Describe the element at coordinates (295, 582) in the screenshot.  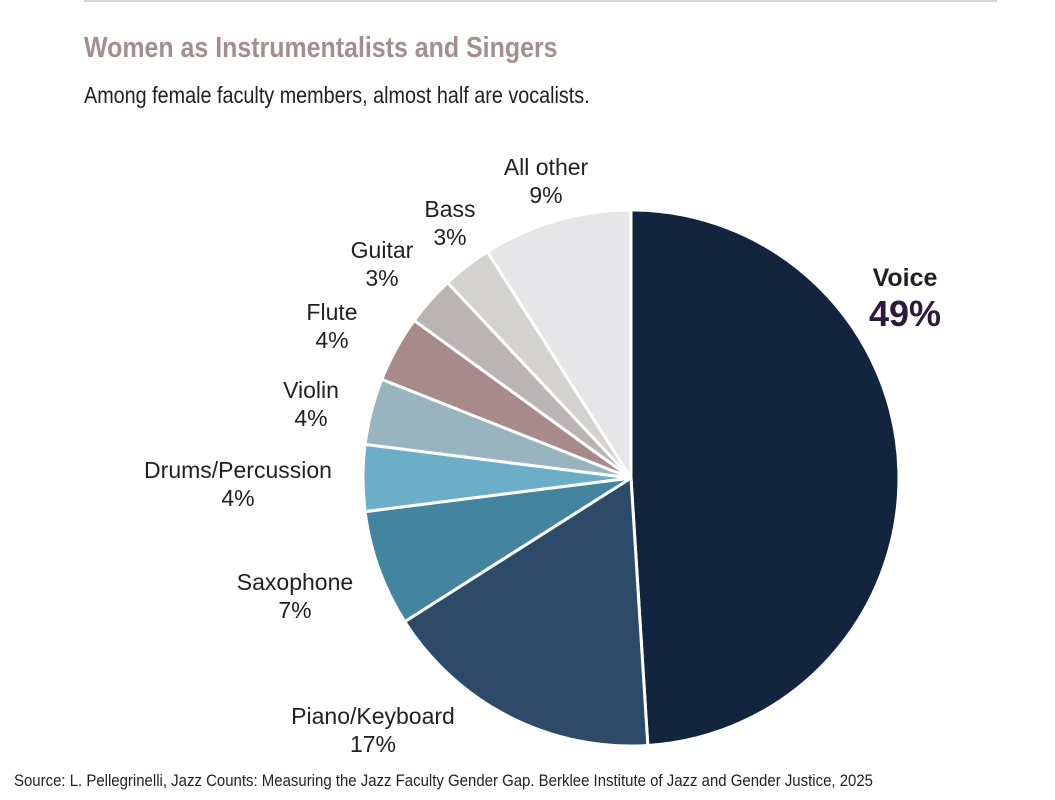
I see `slice-label-saxophone: Saxophone` at that location.